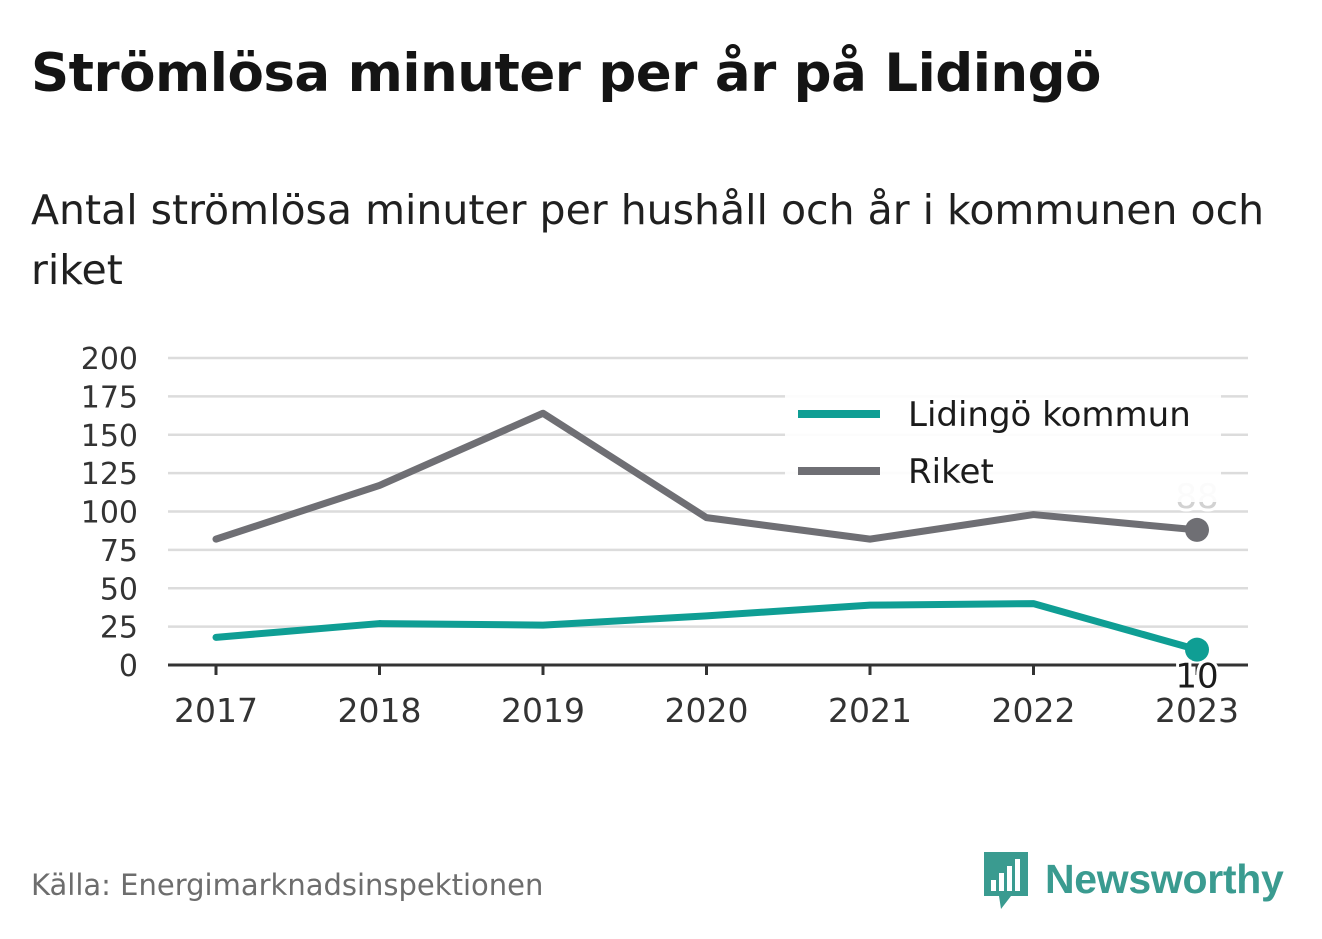 The image size is (1322, 939). Describe the element at coordinates (287, 885) in the screenshot. I see `source-note: Källa: Energimarknadsinspektionen` at that location.